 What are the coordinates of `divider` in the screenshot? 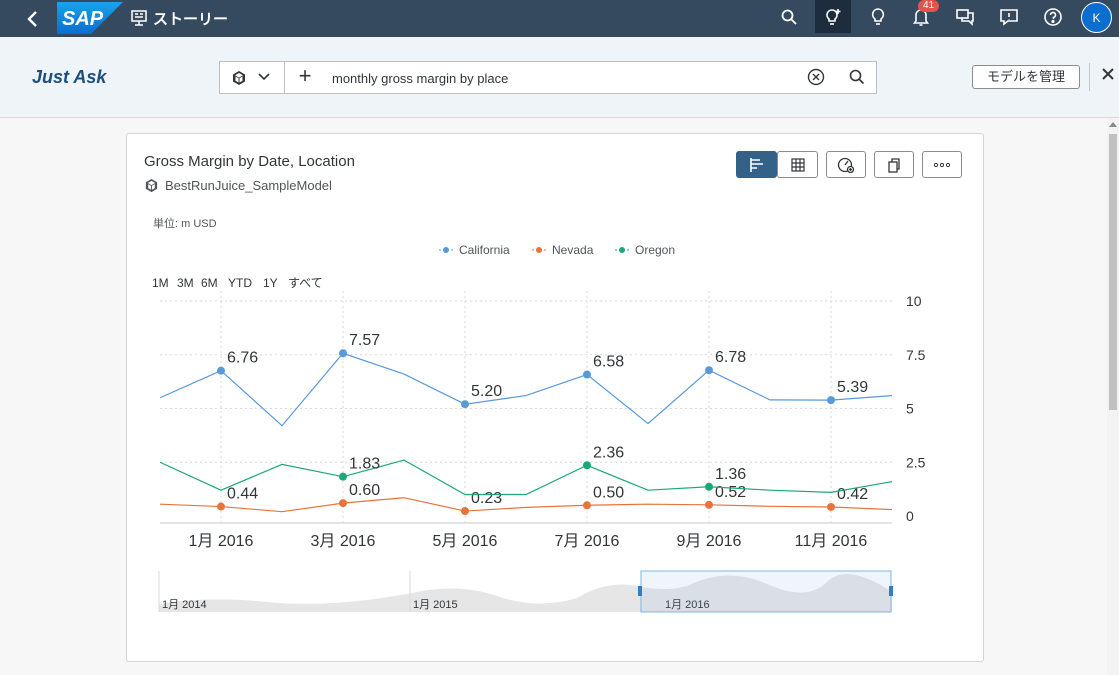 It's located at (1089, 77).